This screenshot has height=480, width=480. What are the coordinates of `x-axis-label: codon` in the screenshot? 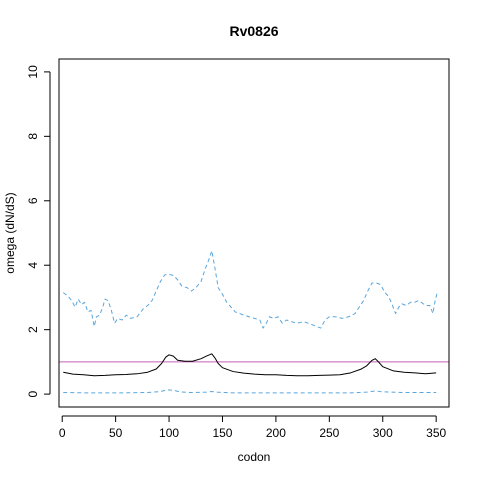 It's located at (254, 457).